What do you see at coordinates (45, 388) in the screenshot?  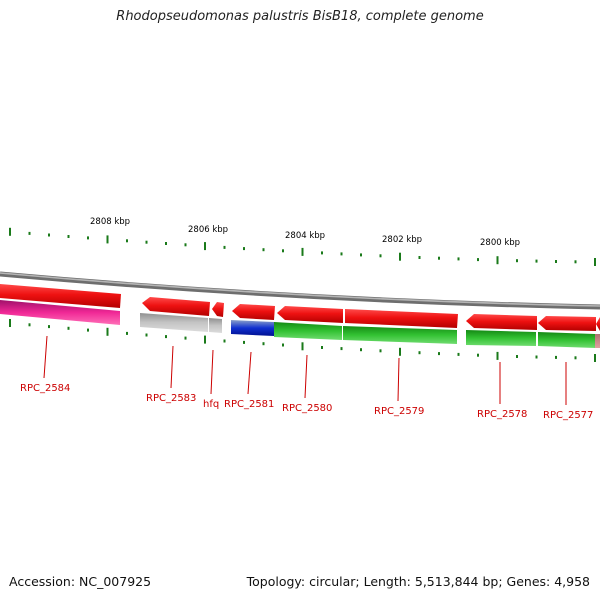 I see `gene-label-rpc-2584: RPC_2584` at bounding box center [45, 388].